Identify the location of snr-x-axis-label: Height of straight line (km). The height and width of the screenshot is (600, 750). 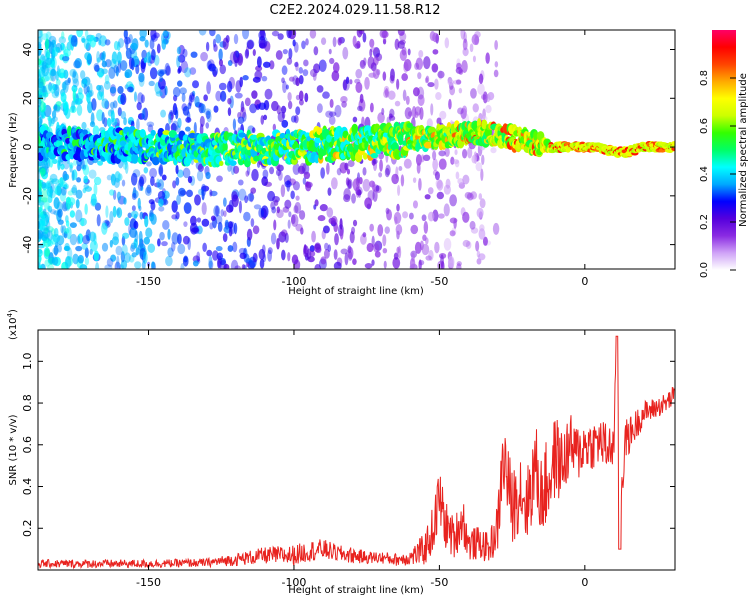
(356, 590).